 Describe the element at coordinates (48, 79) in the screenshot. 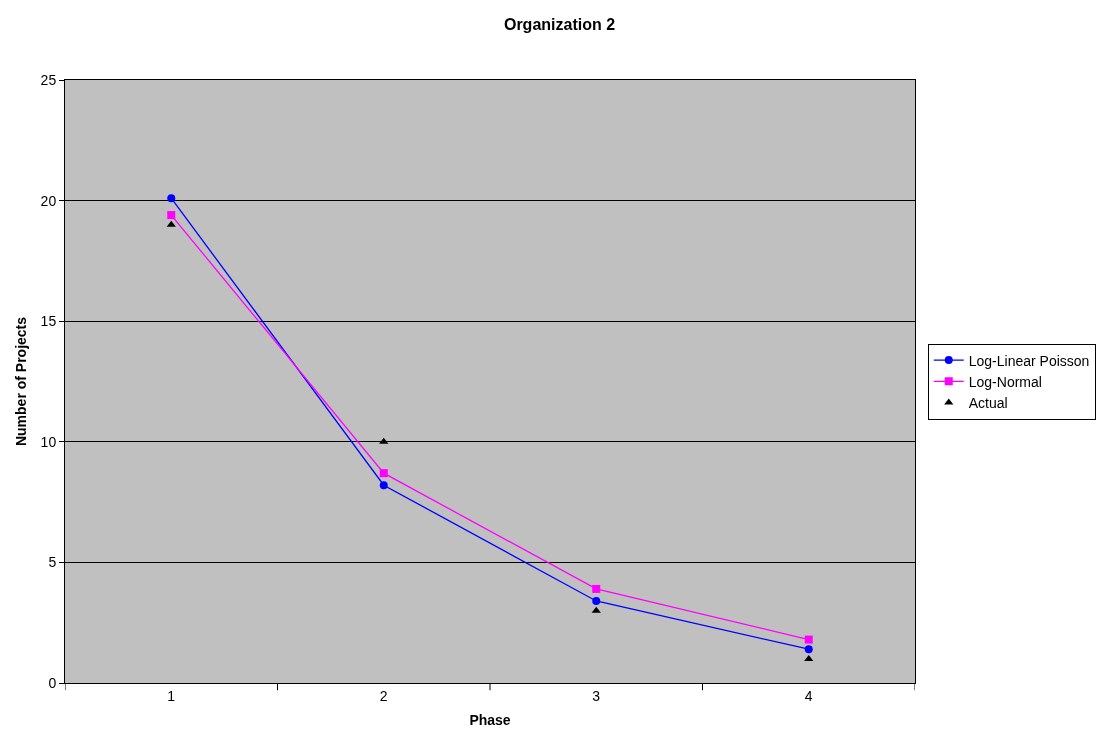

I see `y-tick-label: 25` at that location.